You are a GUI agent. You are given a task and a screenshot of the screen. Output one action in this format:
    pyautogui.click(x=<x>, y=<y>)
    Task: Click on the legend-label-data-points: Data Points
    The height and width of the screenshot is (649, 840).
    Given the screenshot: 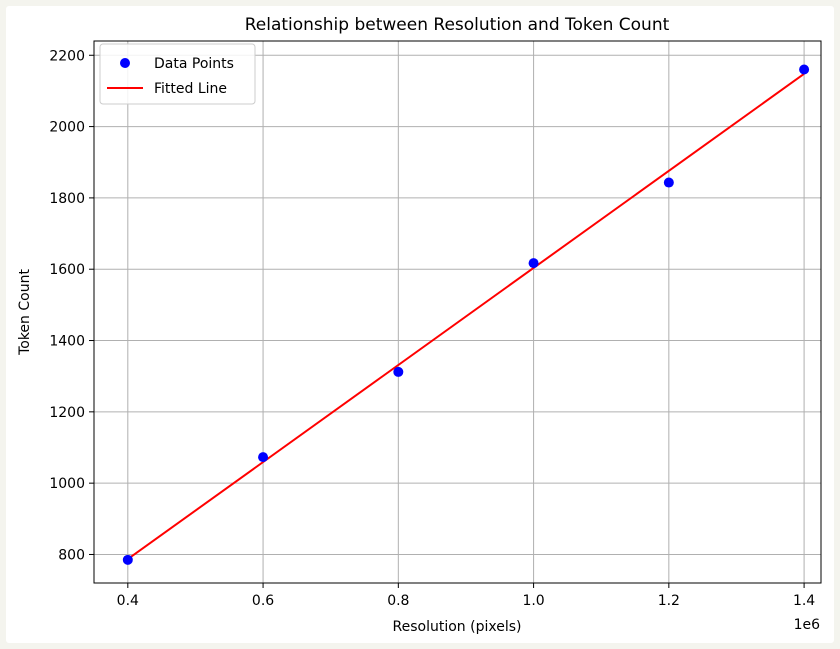 What is the action you would take?
    pyautogui.click(x=194, y=64)
    